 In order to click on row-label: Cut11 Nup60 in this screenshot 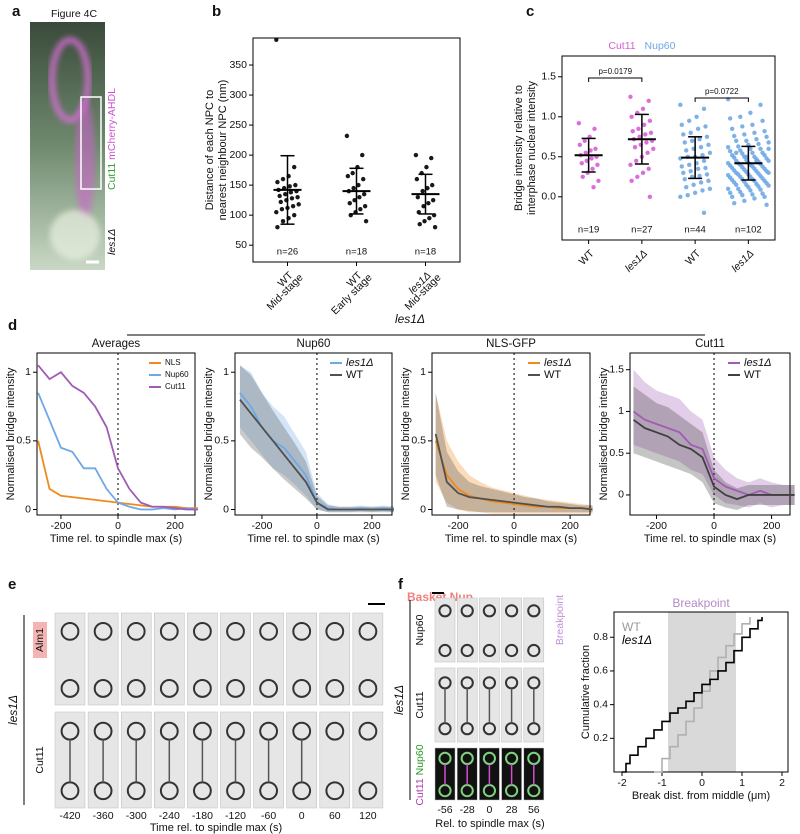, I will do `click(420, 774)`.